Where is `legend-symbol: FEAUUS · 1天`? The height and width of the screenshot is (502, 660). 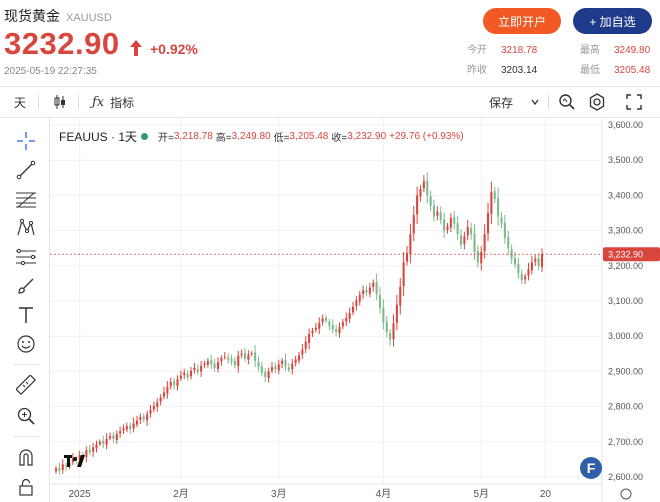
legend-symbol: FEAUUS · 1天 is located at coordinates (98, 137).